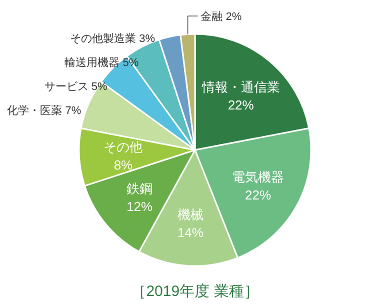 This screenshot has width=380, height=305. Describe the element at coordinates (140, 206) in the screenshot. I see `data-label: 12%` at that location.